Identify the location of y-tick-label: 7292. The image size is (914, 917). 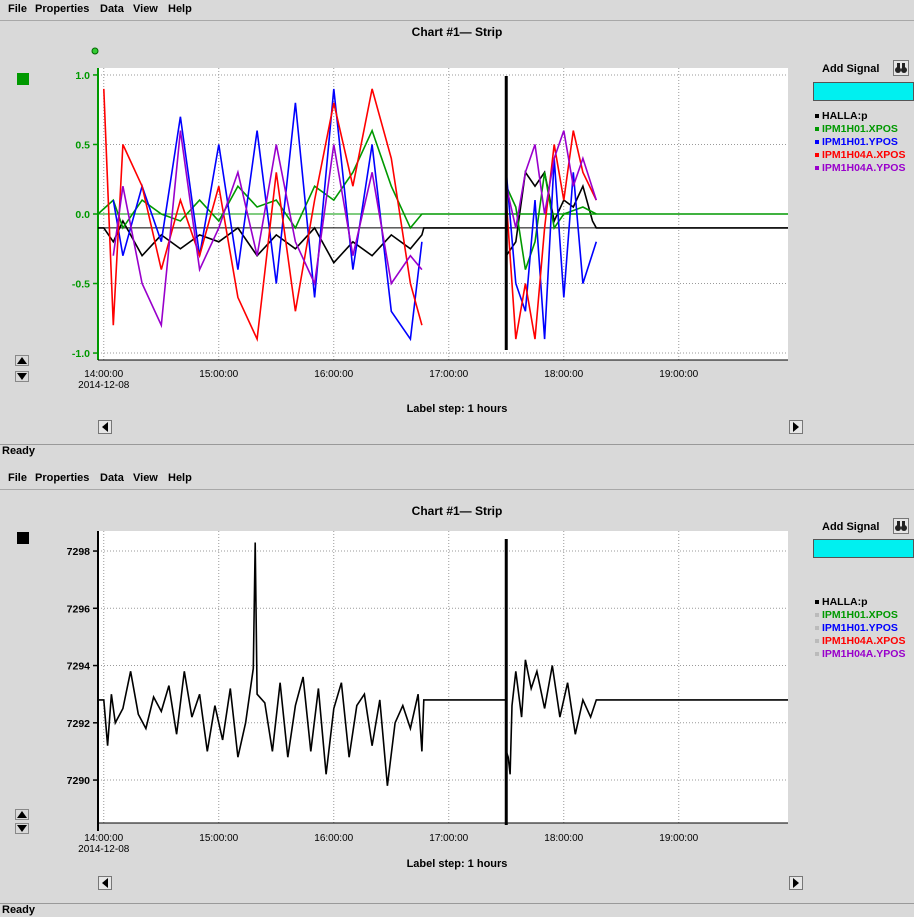
(79, 724).